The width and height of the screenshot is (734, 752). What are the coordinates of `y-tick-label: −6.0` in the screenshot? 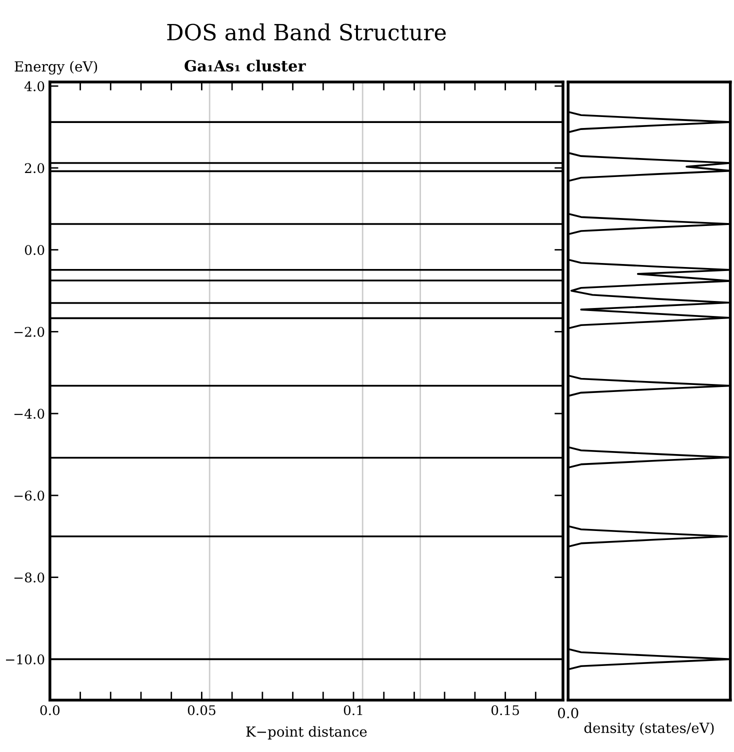 It's located at (29, 495).